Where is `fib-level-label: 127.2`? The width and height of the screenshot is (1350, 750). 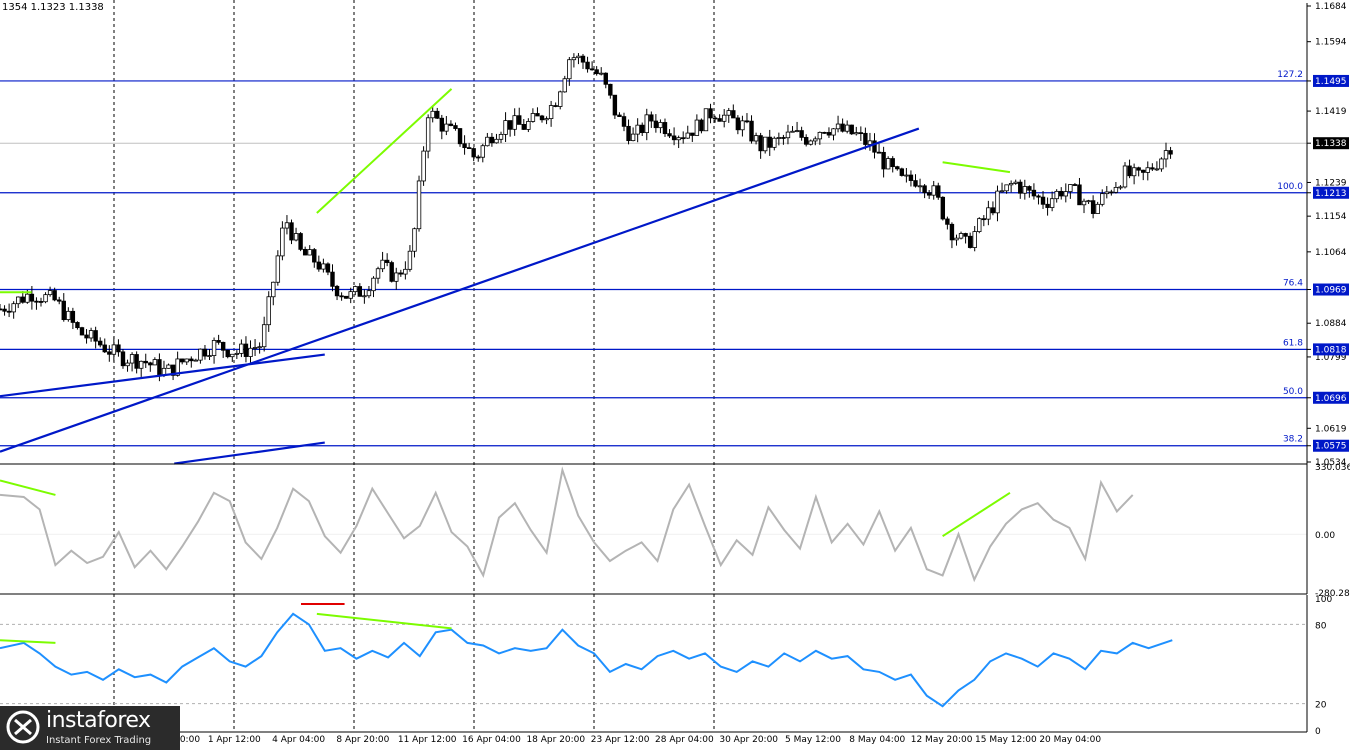
fib-level-label: 127.2 is located at coordinates (1290, 75).